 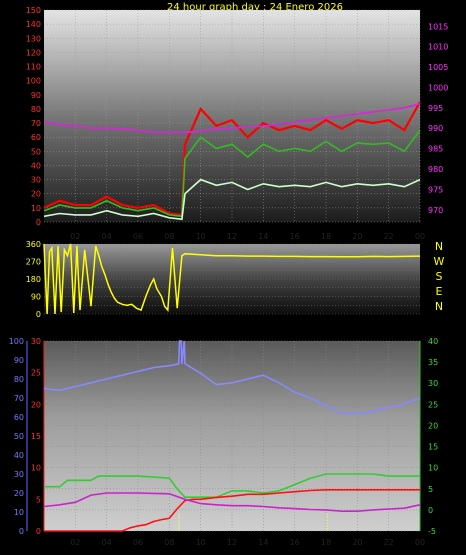 What do you see at coordinates (435, 189) in the screenshot?
I see `p1-ytick-right: 975` at bounding box center [435, 189].